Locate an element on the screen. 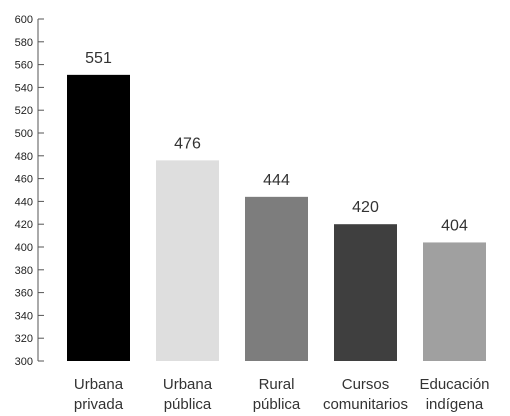 The image size is (510, 416). y-tick-label: 400 is located at coordinates (24, 248).